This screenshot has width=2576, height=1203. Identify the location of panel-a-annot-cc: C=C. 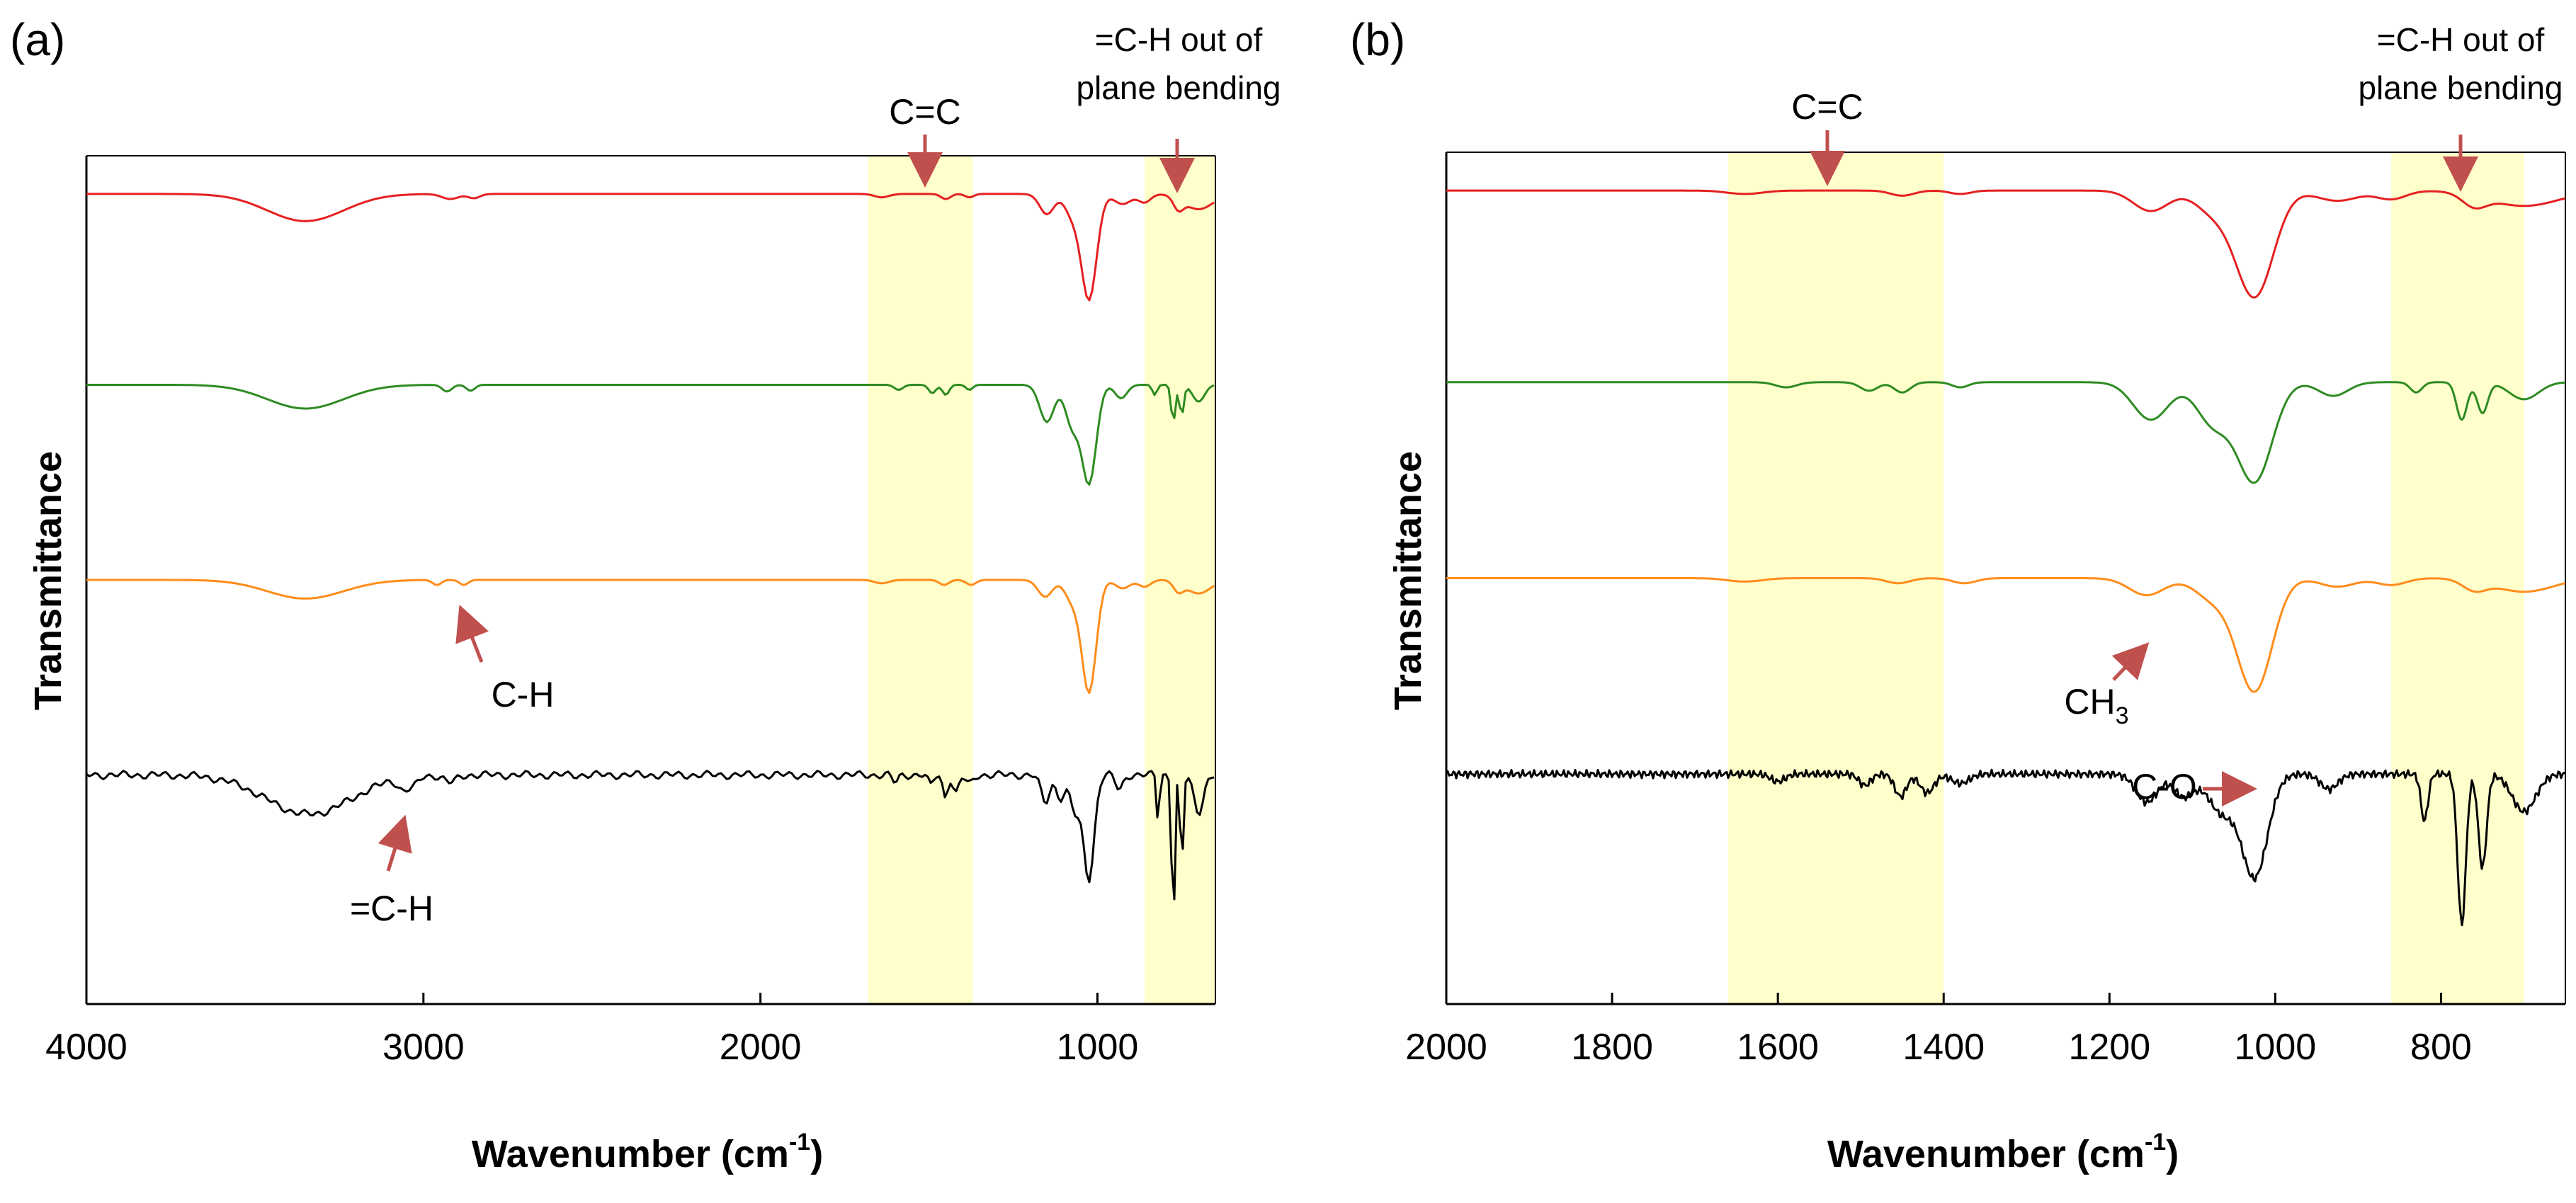
(924, 112).